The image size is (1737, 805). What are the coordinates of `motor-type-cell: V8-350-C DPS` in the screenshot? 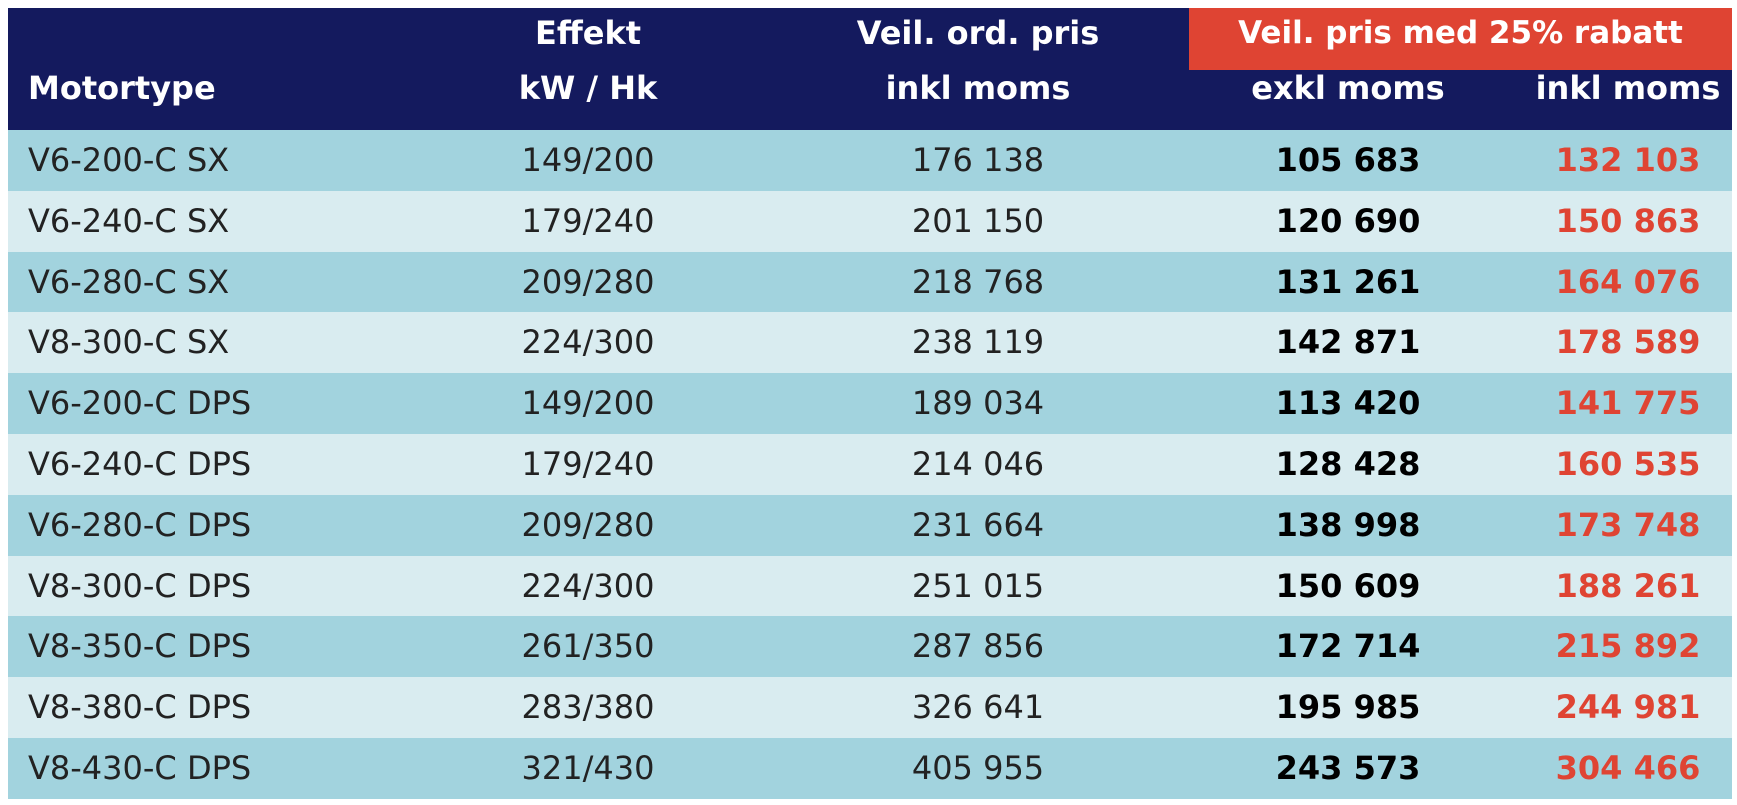 It's located at (140, 646).